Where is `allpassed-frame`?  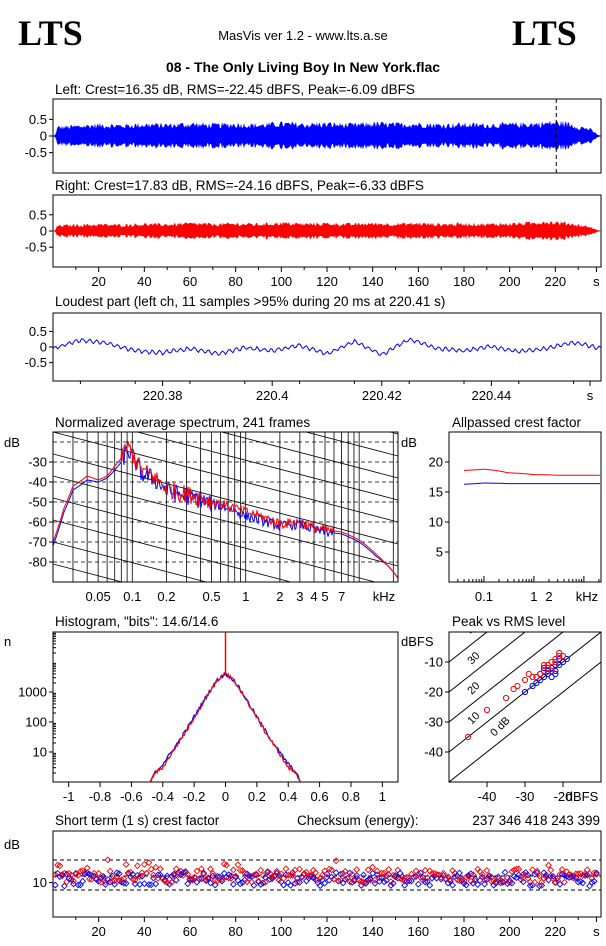
allpassed-frame is located at coordinates (525, 507).